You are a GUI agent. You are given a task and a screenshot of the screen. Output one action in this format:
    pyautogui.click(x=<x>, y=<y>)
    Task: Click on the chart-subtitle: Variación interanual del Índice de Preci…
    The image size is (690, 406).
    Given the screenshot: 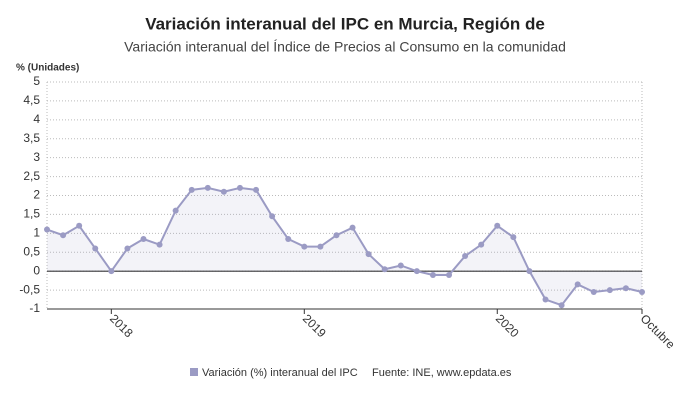 What is the action you would take?
    pyautogui.click(x=345, y=47)
    